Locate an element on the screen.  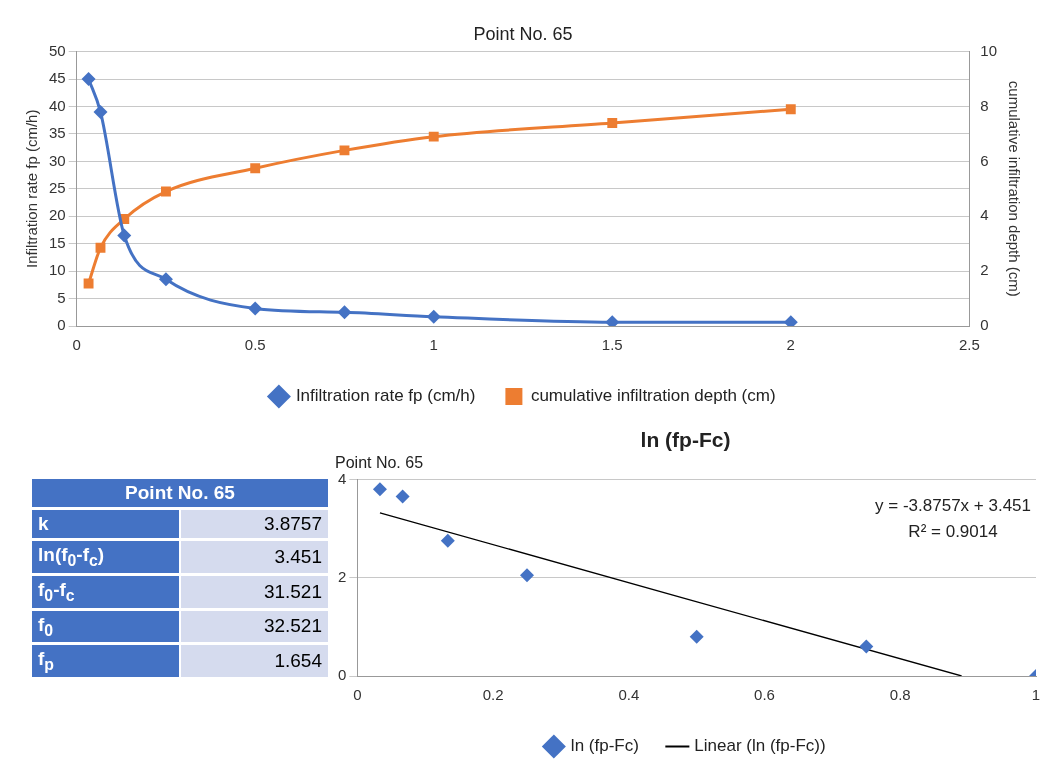
category-label: k is located at coordinates (105, 524).